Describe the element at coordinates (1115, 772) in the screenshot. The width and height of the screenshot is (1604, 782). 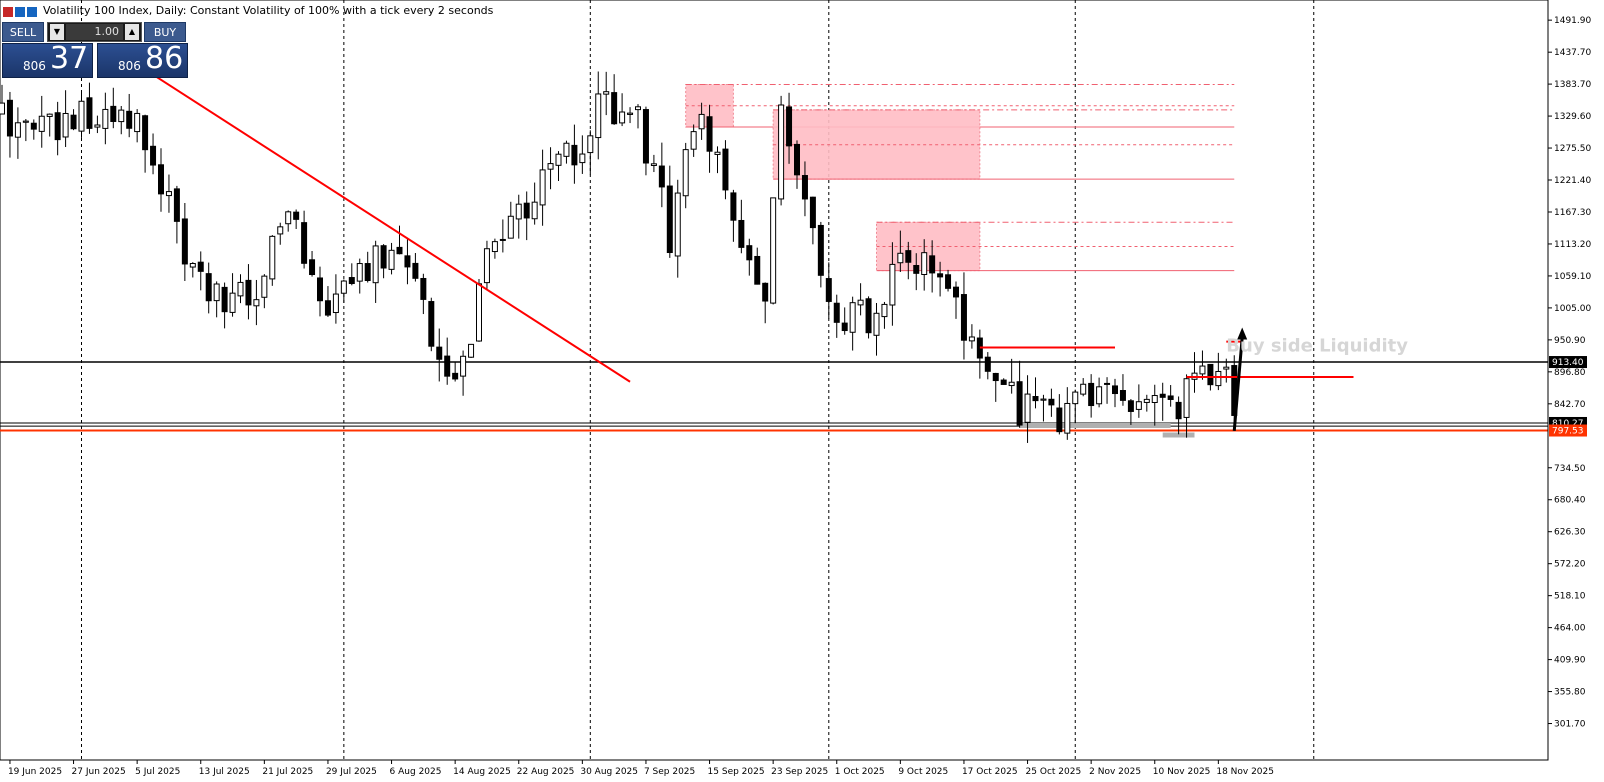
I see `x-tick-label: 2 Nov 2025` at that location.